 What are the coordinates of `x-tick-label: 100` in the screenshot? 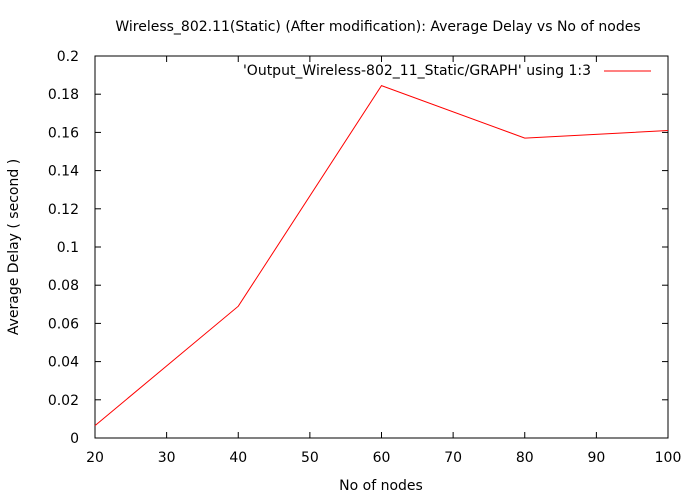 It's located at (668, 458).